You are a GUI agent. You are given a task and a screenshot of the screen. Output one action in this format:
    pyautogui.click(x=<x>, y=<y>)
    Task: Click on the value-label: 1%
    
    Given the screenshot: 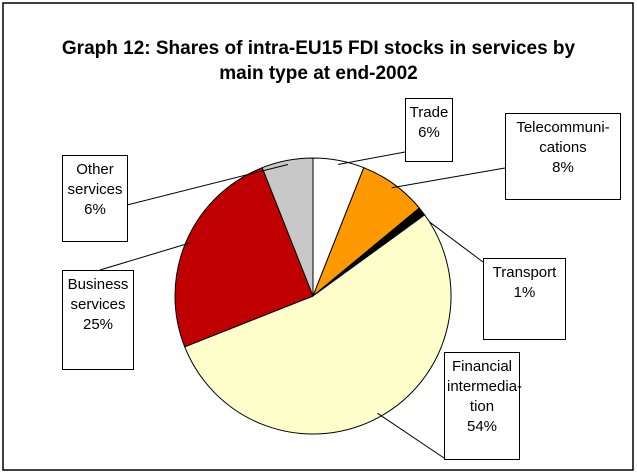 What is the action you would take?
    pyautogui.click(x=524, y=292)
    